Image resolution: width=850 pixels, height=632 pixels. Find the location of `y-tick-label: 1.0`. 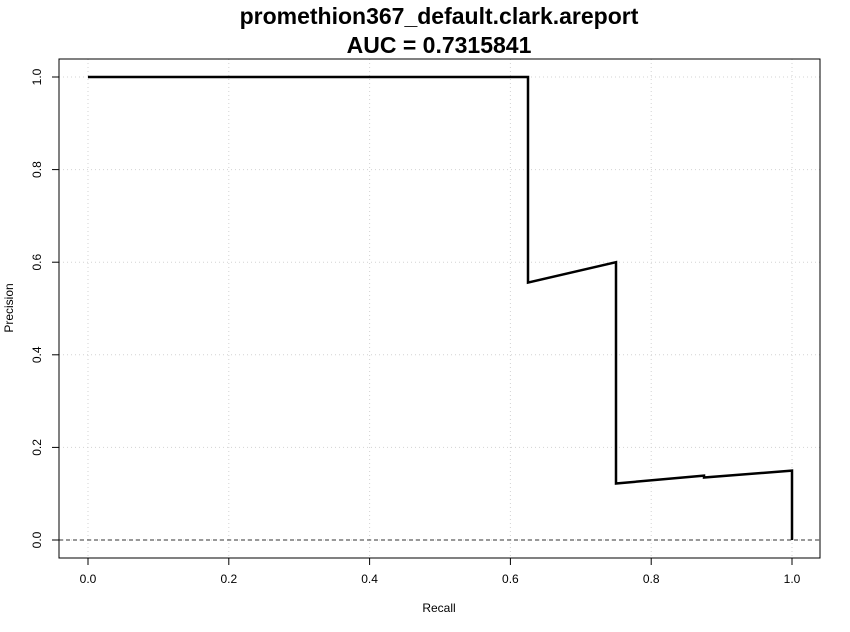

y-tick-label: 1.0 is located at coordinates (37, 76).